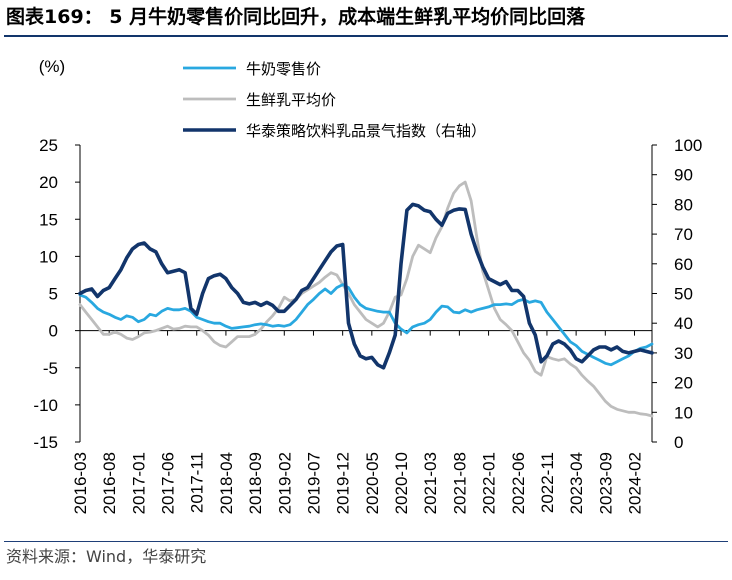  Describe the element at coordinates (678, 442) in the screenshot. I see `right-axis-tick-label: 0` at that location.